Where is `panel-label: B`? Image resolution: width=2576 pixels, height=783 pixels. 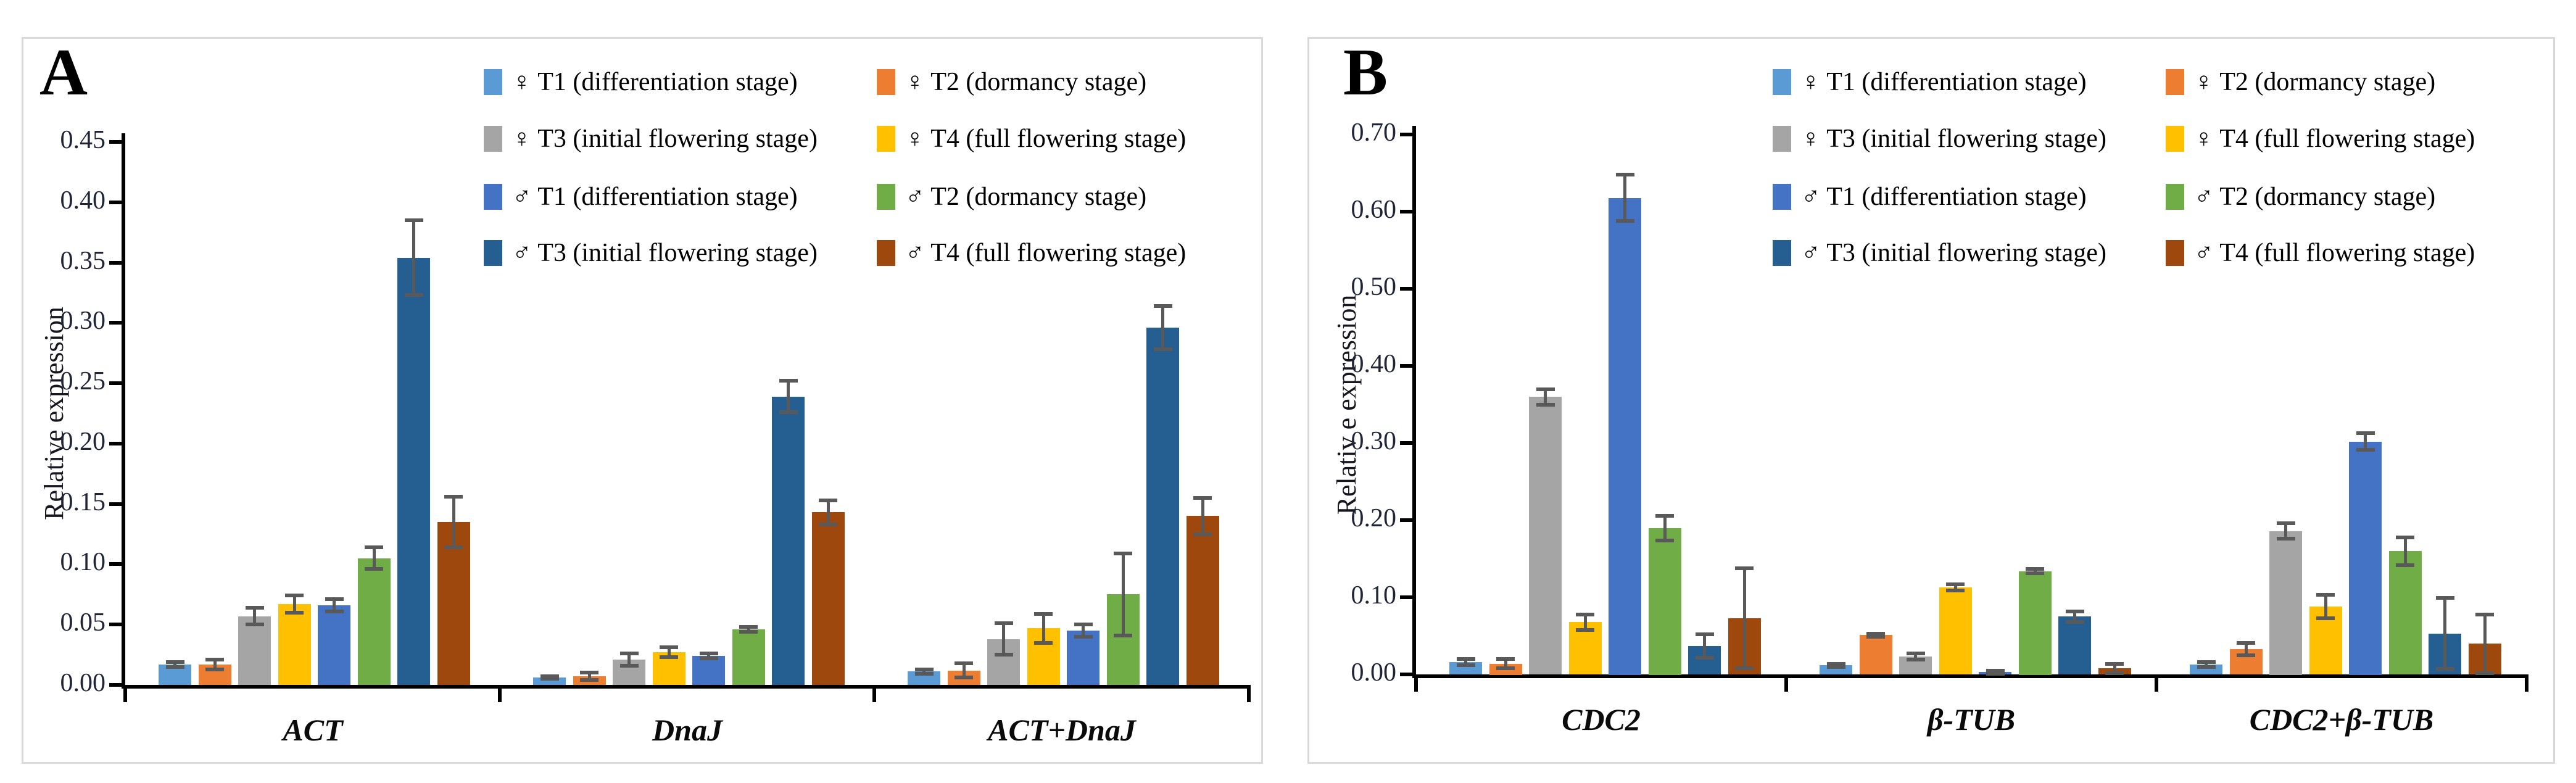
panel-label: B is located at coordinates (1365, 72).